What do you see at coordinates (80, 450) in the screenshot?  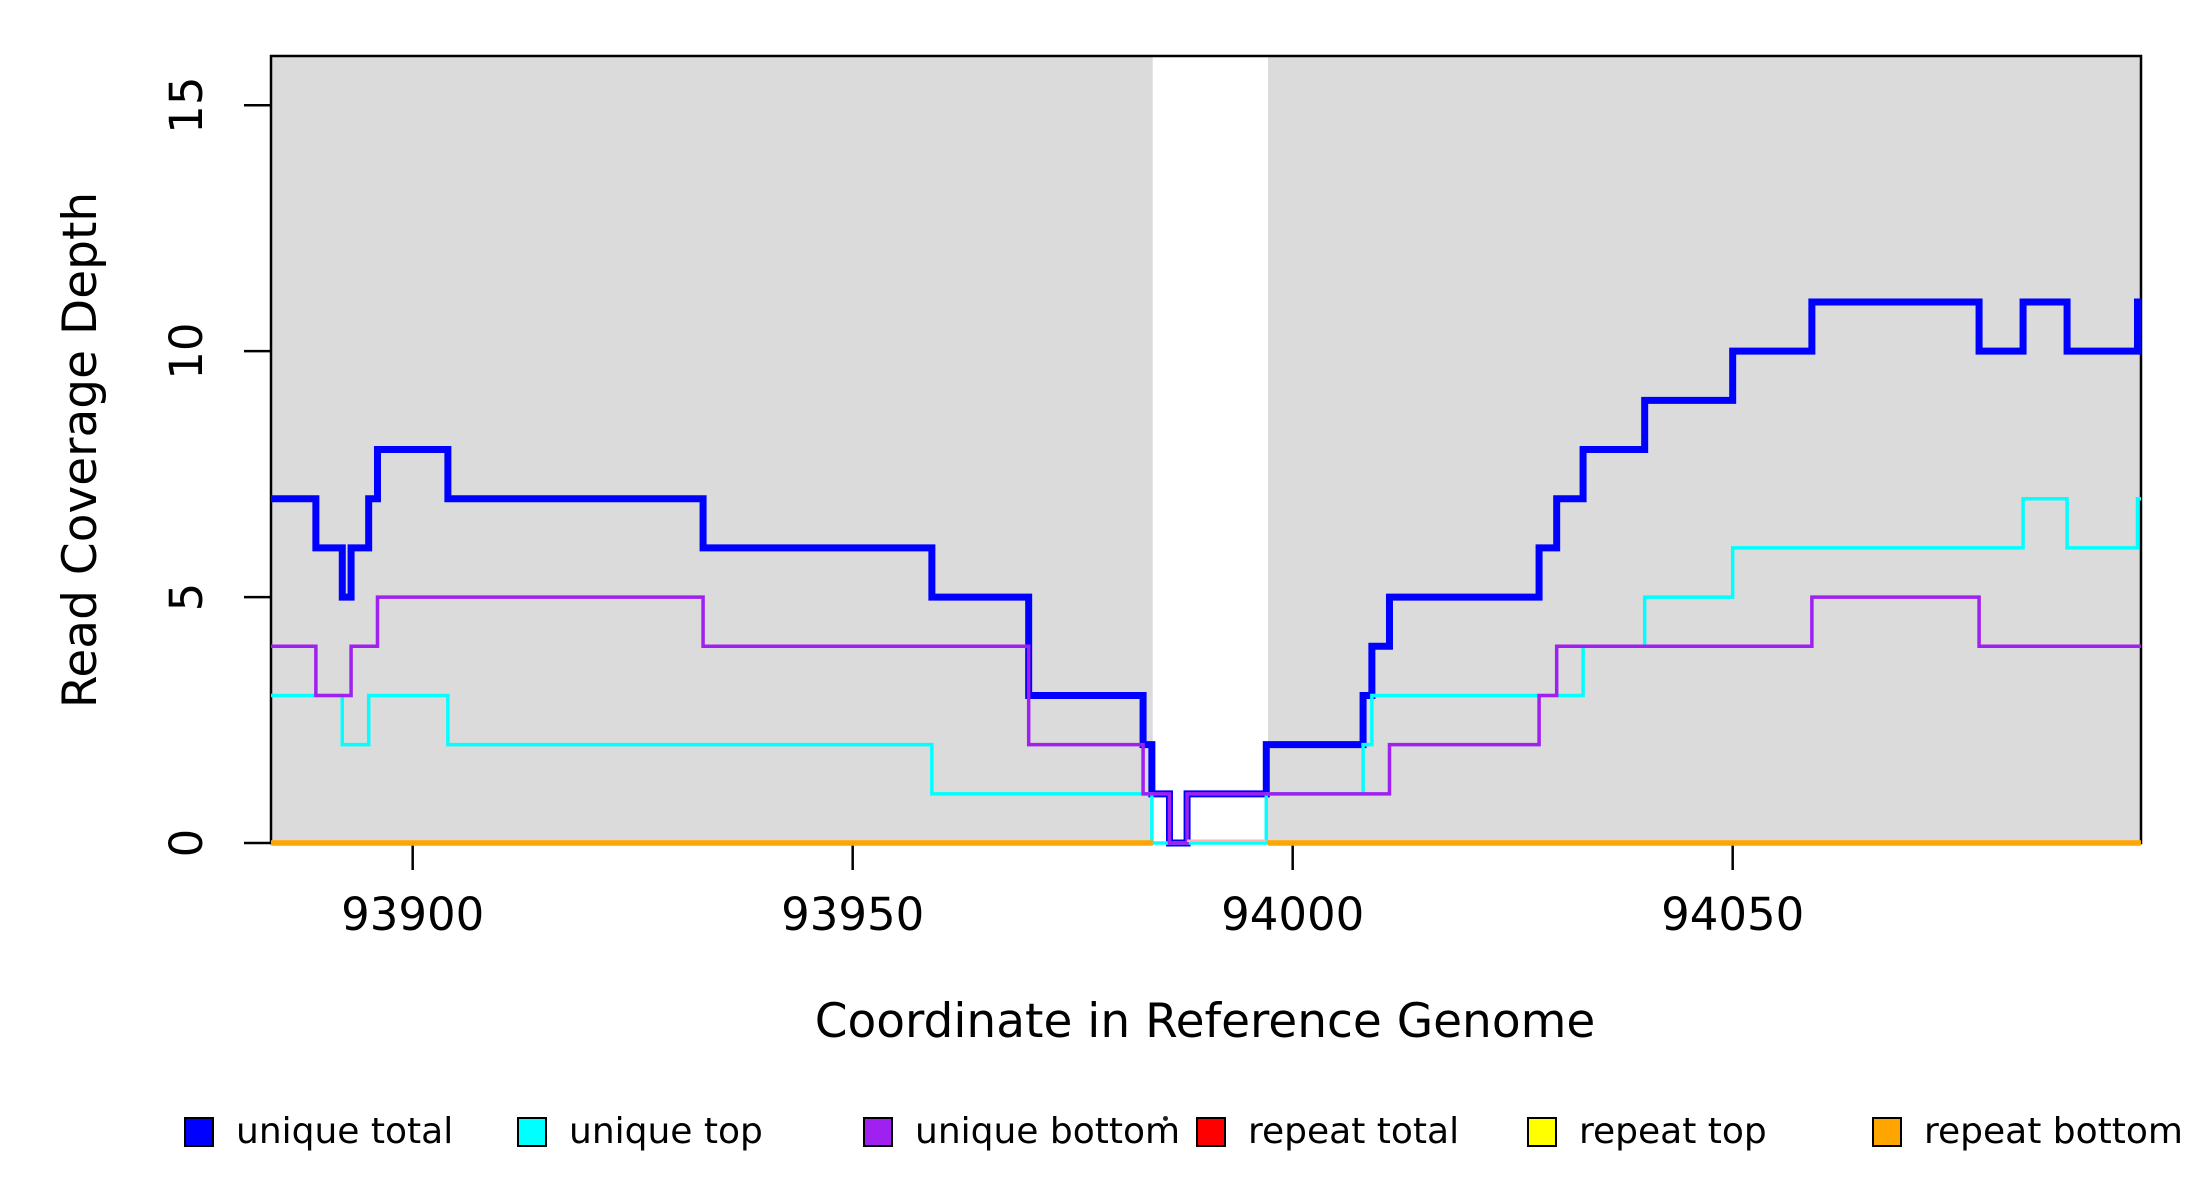 I see `y-axis-title: Read Coverage Depth` at bounding box center [80, 450].